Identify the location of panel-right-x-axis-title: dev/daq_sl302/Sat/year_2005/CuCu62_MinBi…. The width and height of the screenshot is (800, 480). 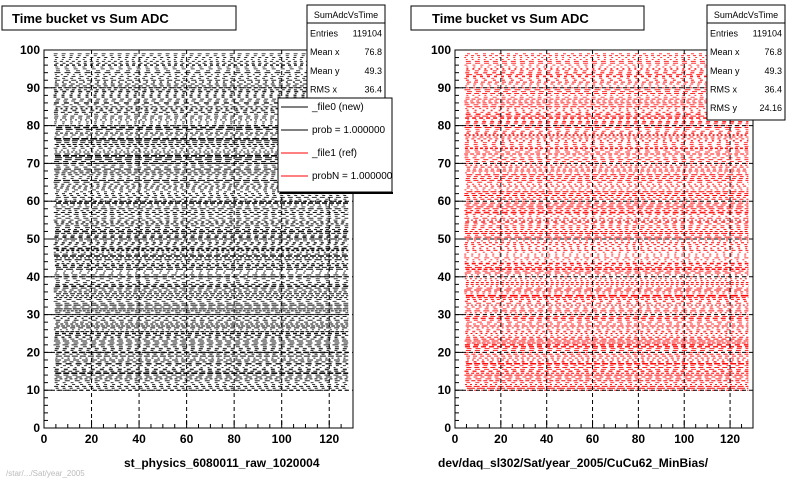
(573, 463).